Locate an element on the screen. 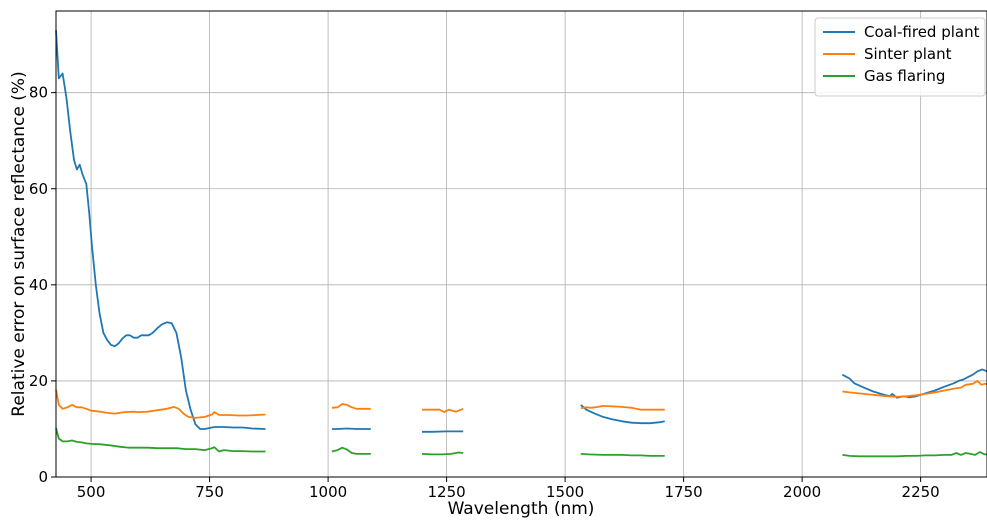  x-tick-label: 1750 is located at coordinates (684, 492).